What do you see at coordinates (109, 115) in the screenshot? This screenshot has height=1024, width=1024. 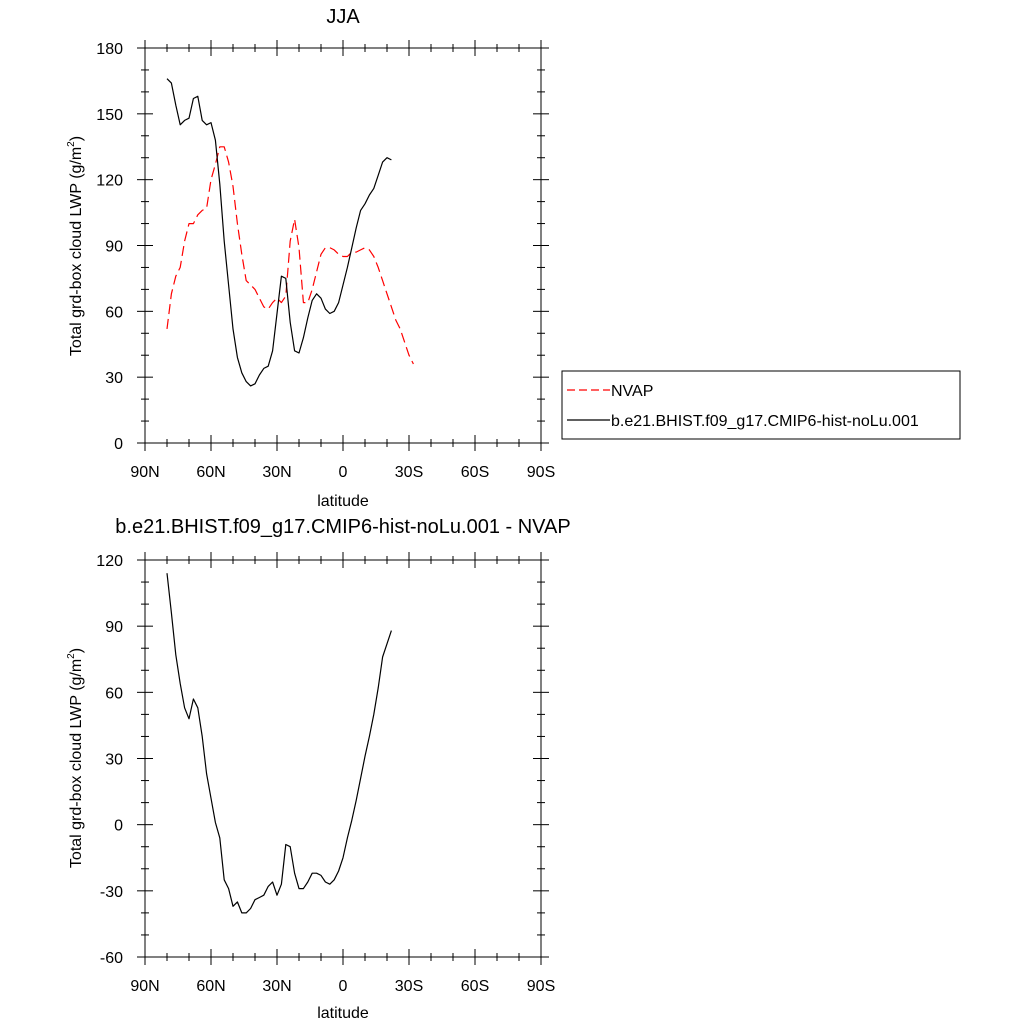 I see `top-y-tick-label: 150` at bounding box center [109, 115].